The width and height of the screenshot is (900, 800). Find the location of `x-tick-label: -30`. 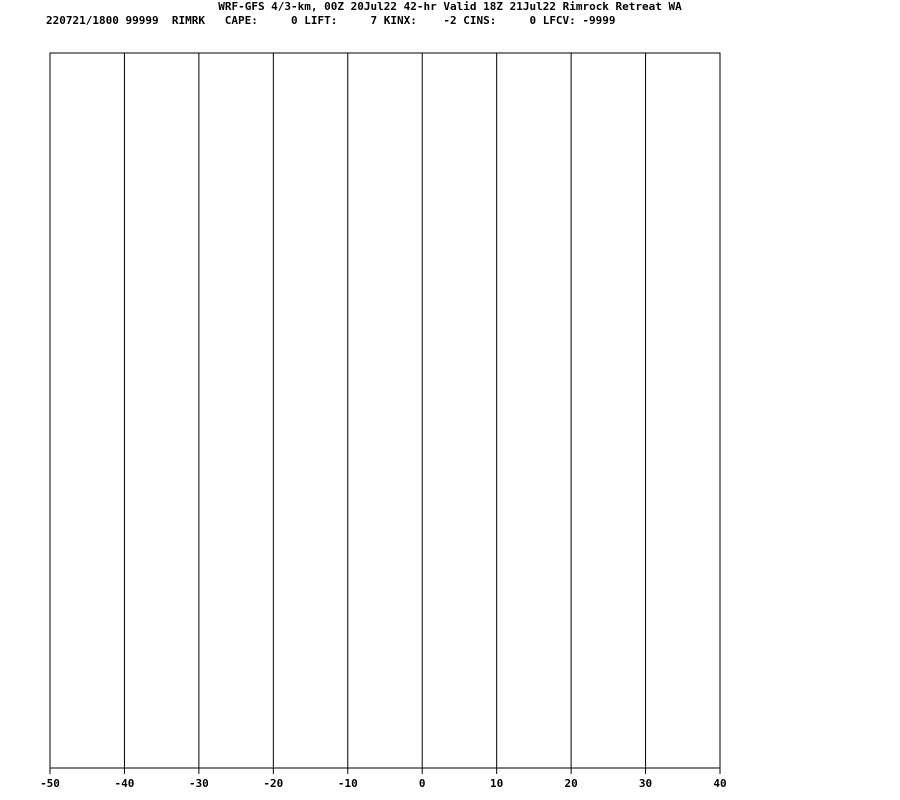

x-tick-label: -30 is located at coordinates (199, 783).